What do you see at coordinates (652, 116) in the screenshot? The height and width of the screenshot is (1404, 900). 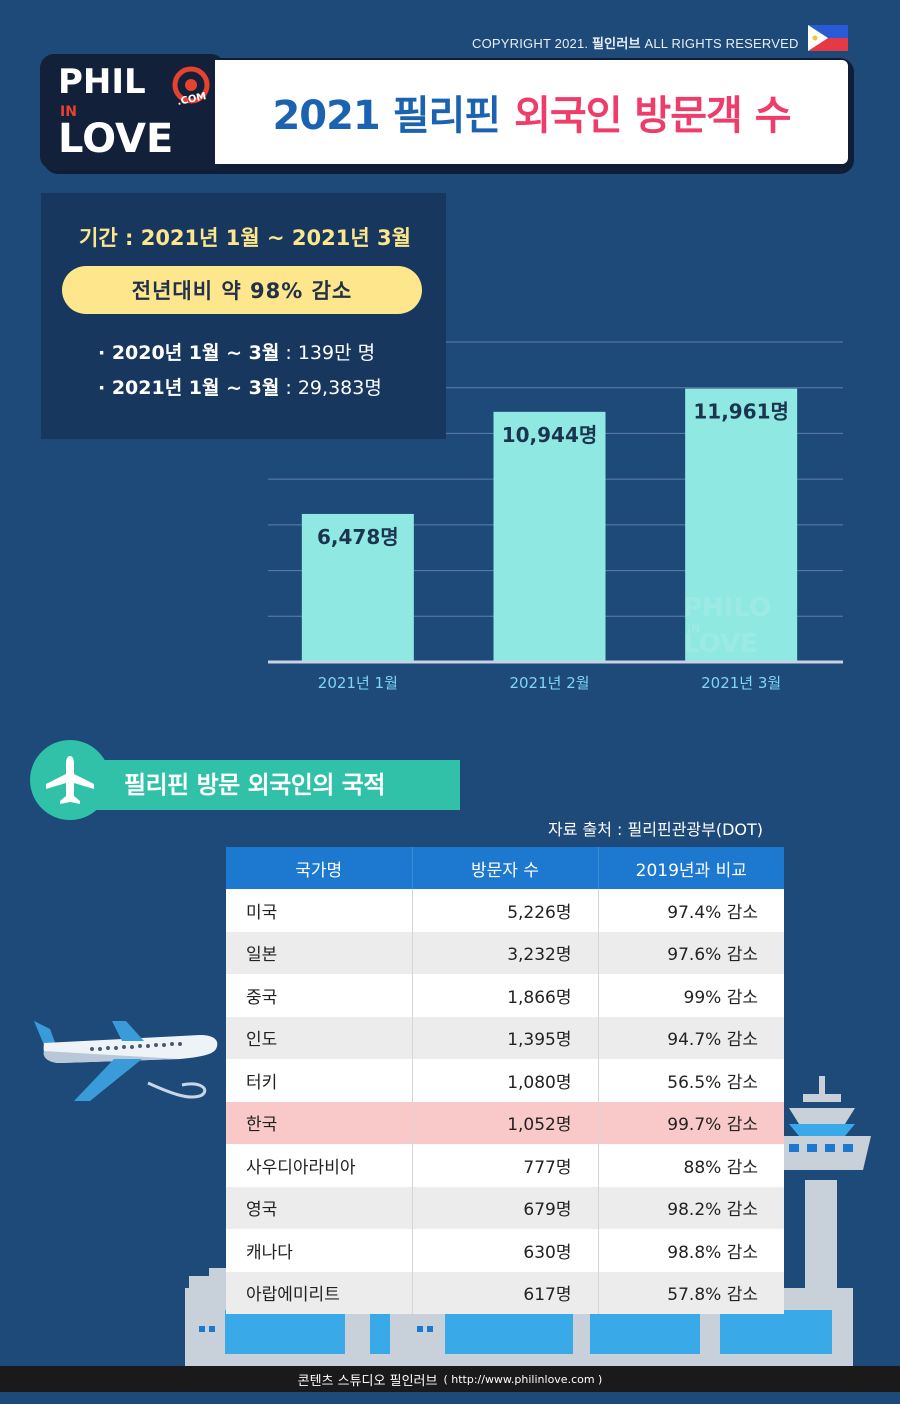 I see `title-subject: 외국인 방문객 수` at bounding box center [652, 116].